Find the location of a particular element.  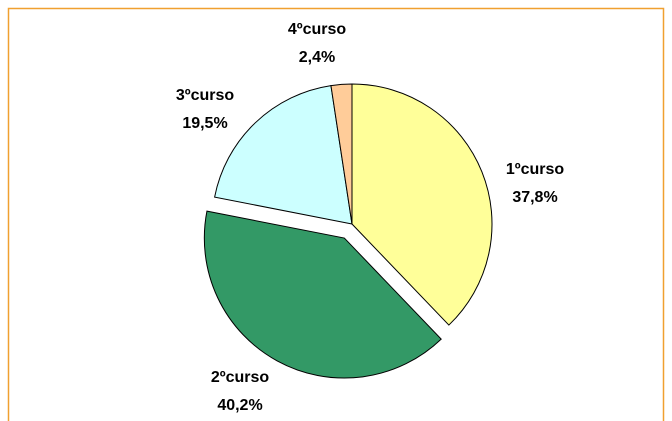

slice-category-label: 1ºcurso is located at coordinates (535, 169).